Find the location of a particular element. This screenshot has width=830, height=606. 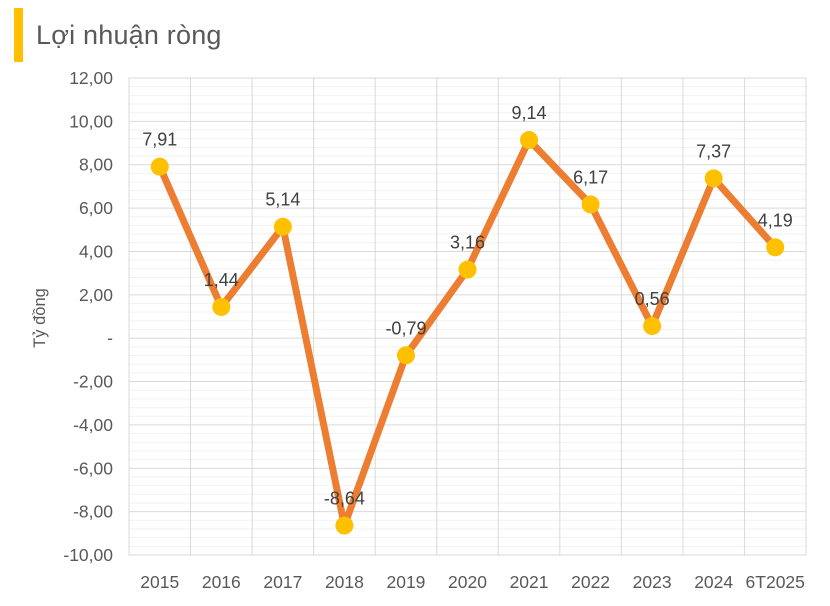

data-point-label: 3,16 is located at coordinates (467, 243).